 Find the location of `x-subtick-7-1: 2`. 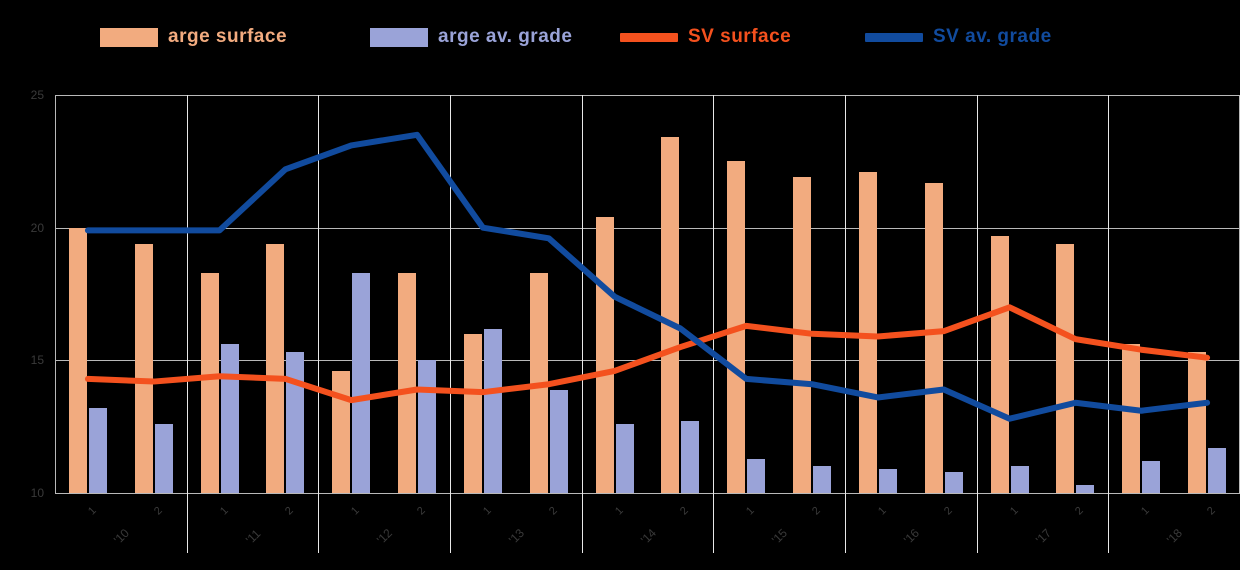

x-subtick-7-1: 2 is located at coordinates (1080, 511).